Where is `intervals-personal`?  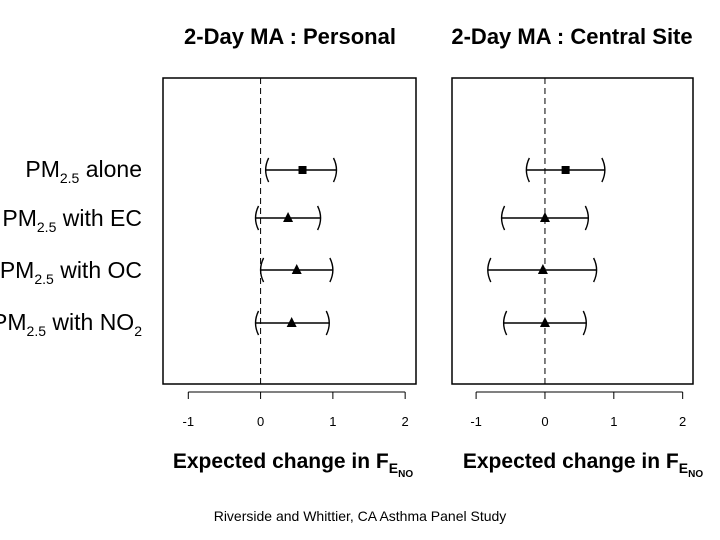 intervals-personal is located at coordinates (296, 246).